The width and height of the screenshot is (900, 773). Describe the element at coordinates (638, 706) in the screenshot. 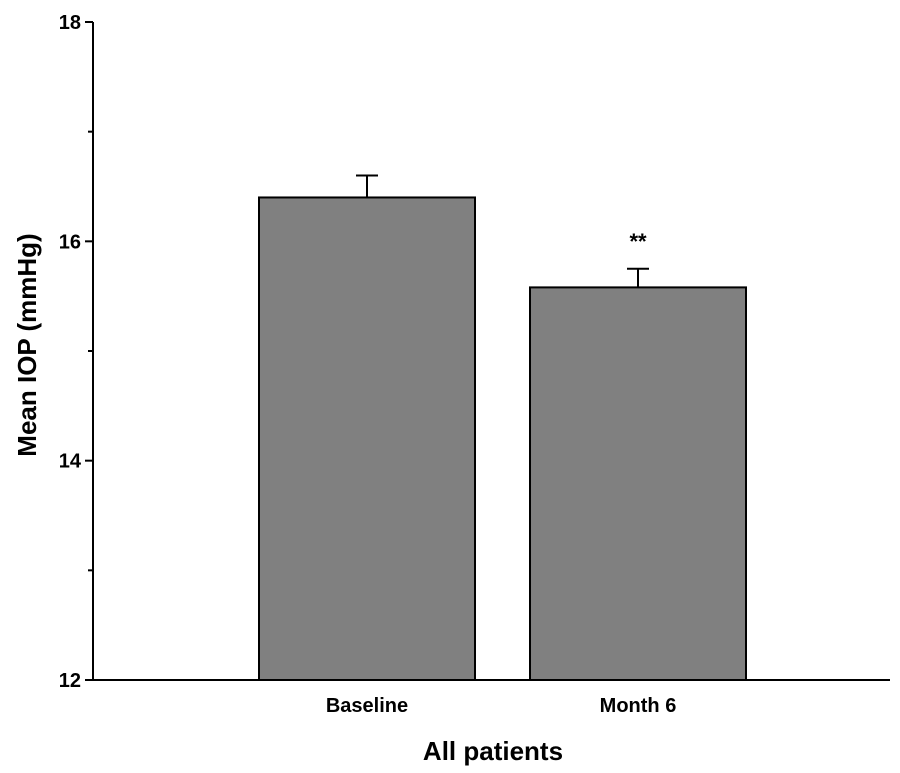

I see `x-tick-label: Month 6` at that location.